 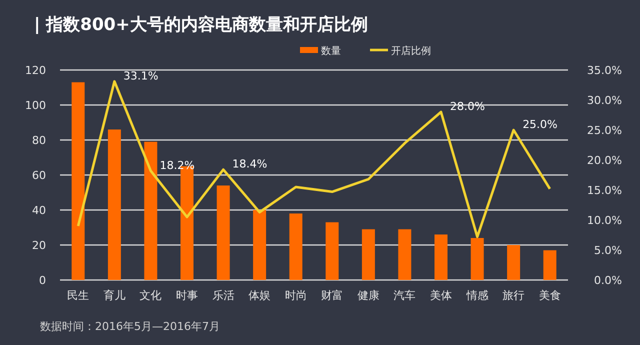 I want to click on y-tick-label: 0, so click(x=42, y=280).